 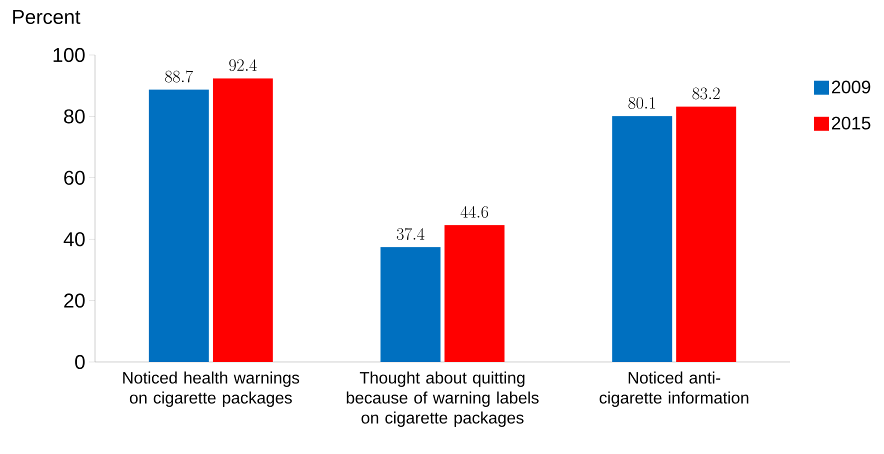 What do you see at coordinates (410, 234) in the screenshot?
I see `data-label: 37.4` at bounding box center [410, 234].